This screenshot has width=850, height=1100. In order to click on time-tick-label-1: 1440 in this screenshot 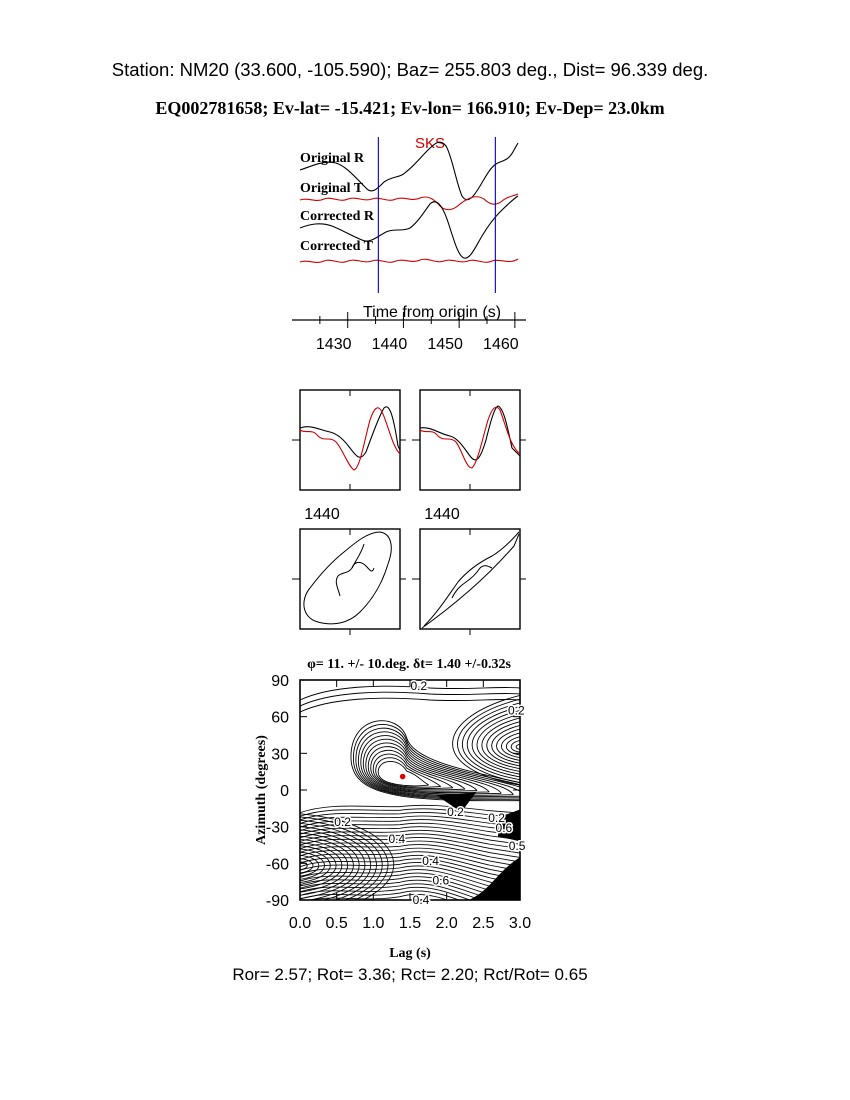, I will do `click(390, 344)`.